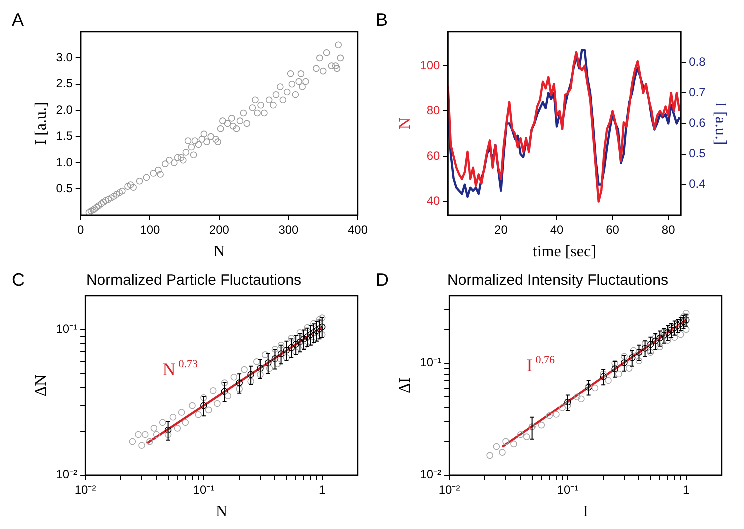 The height and width of the screenshot is (529, 744). Describe the element at coordinates (430, 65) in the screenshot. I see `y-tick-label: 100` at that location.